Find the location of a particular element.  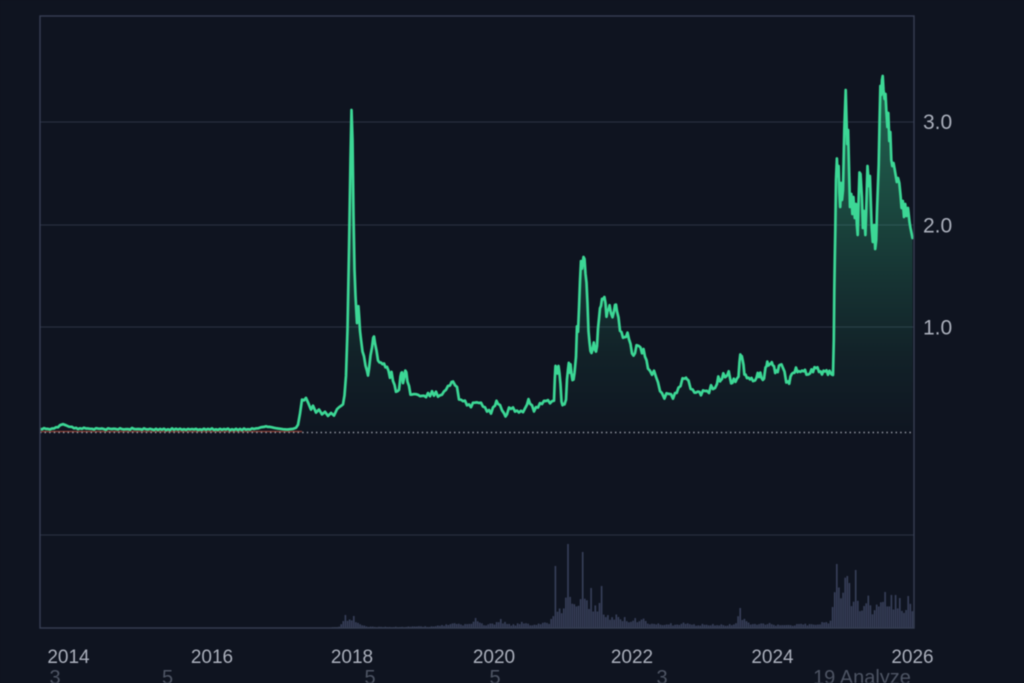

svg-text: 3.0 is located at coordinates (937, 122).